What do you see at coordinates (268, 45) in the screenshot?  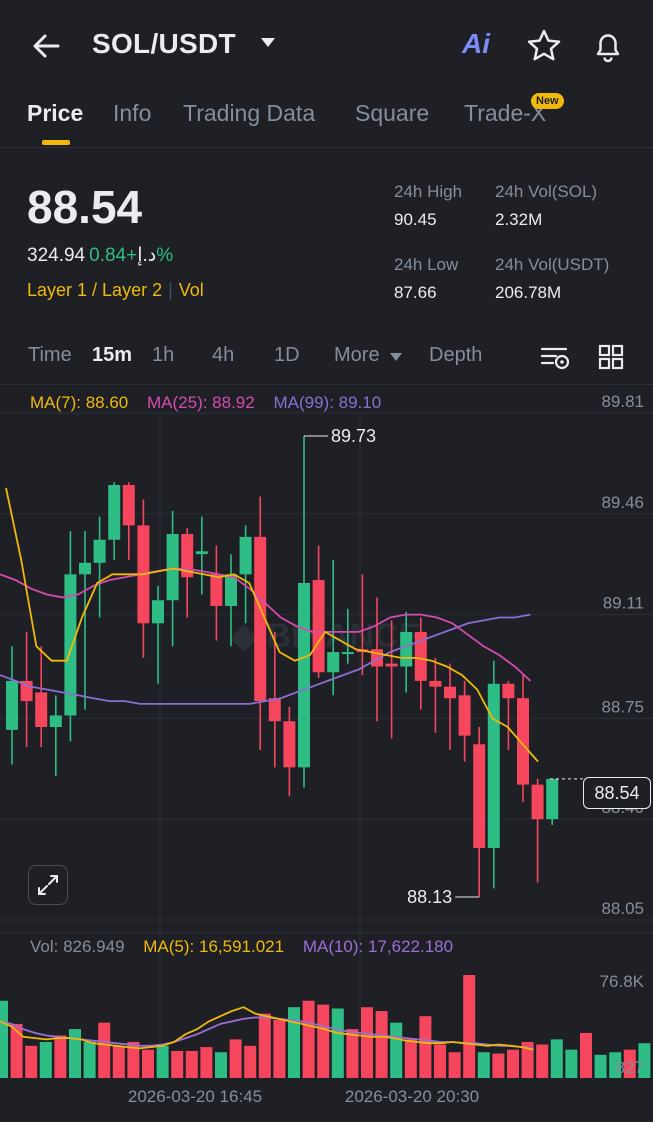 I see `caret-down-icon` at bounding box center [268, 45].